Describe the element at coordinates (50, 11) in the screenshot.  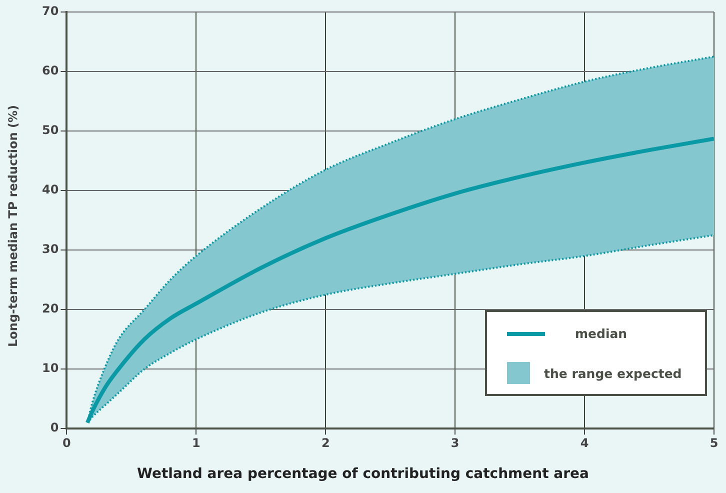
I see `y-tick-label: 70` at that location.